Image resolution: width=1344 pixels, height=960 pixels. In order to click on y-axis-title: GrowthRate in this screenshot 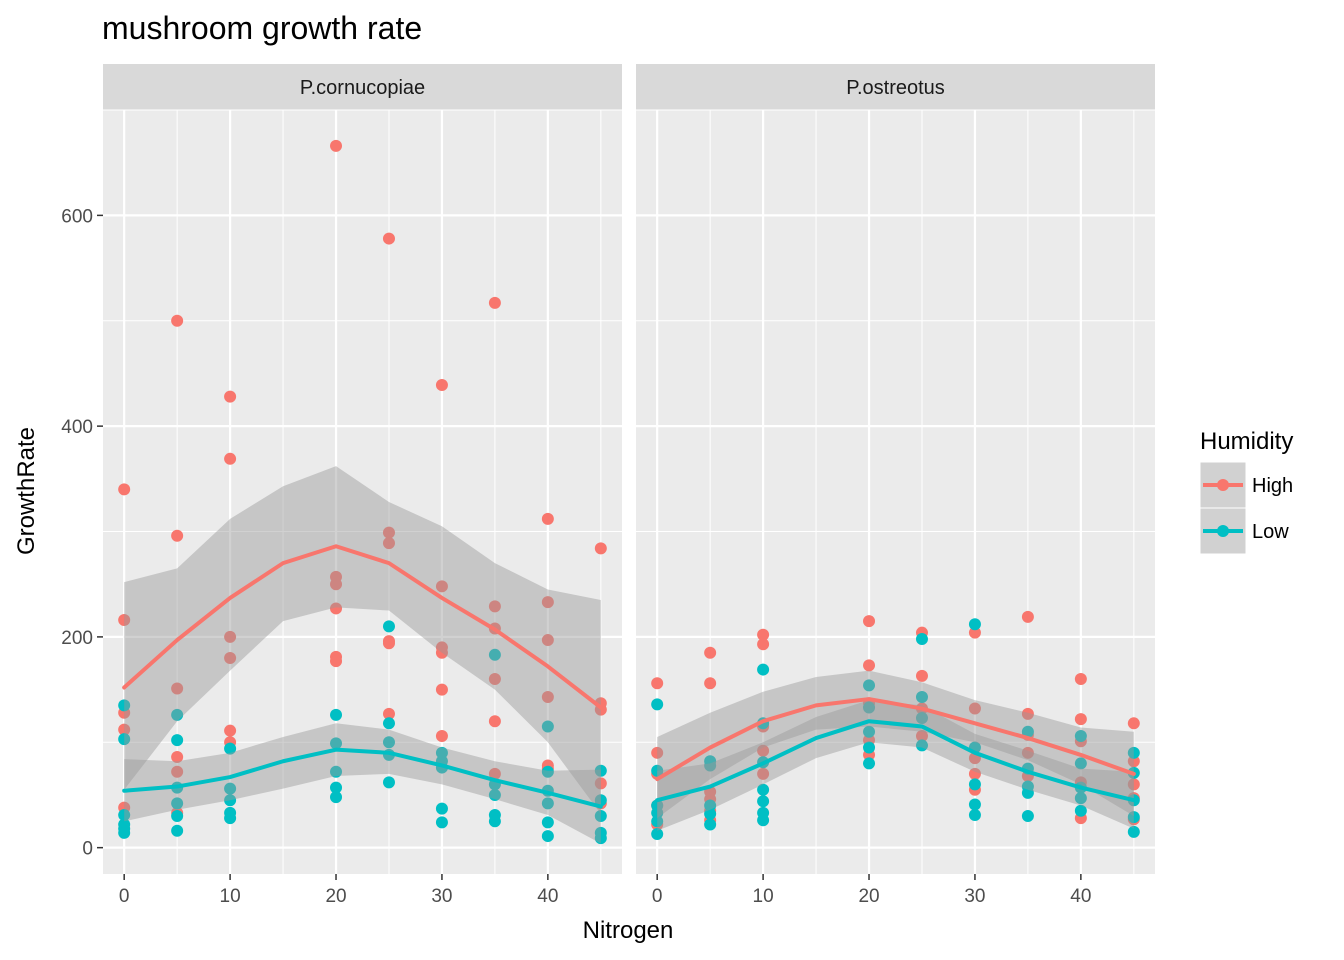, I will do `click(26, 491)`.